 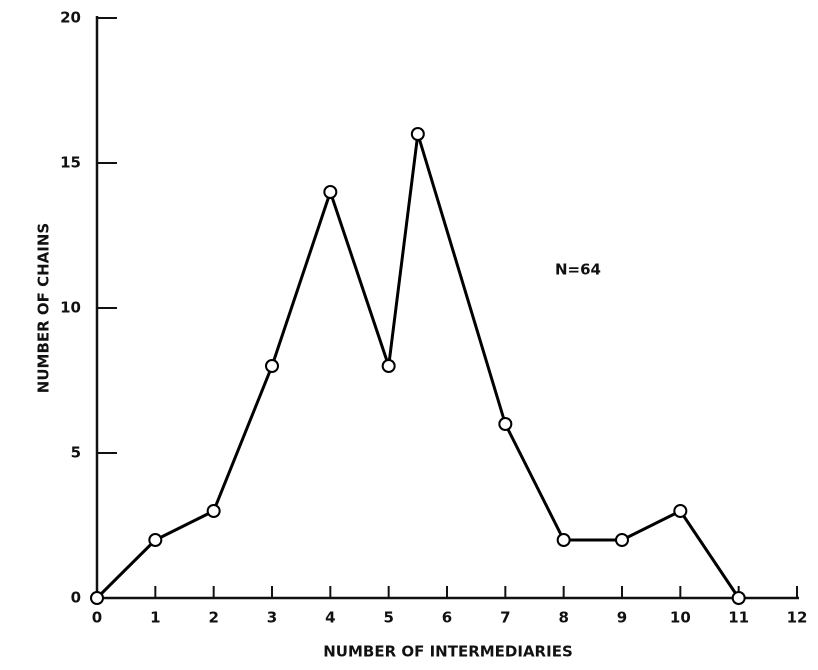 I want to click on x-tick-label: 3, so click(x=272, y=618).